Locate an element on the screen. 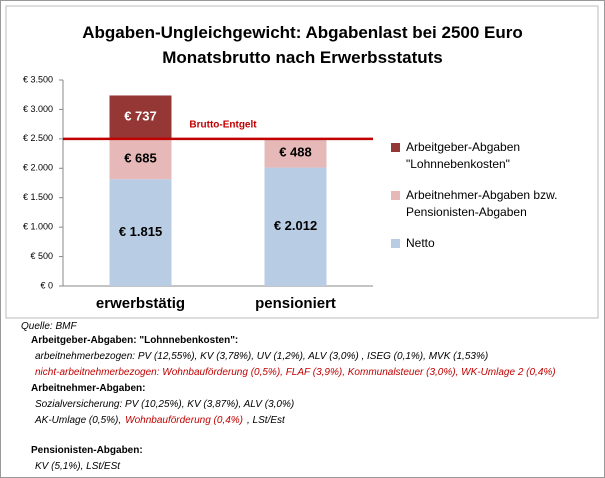  note-text: AK-Umlage (0,5%), is located at coordinates (78, 420).